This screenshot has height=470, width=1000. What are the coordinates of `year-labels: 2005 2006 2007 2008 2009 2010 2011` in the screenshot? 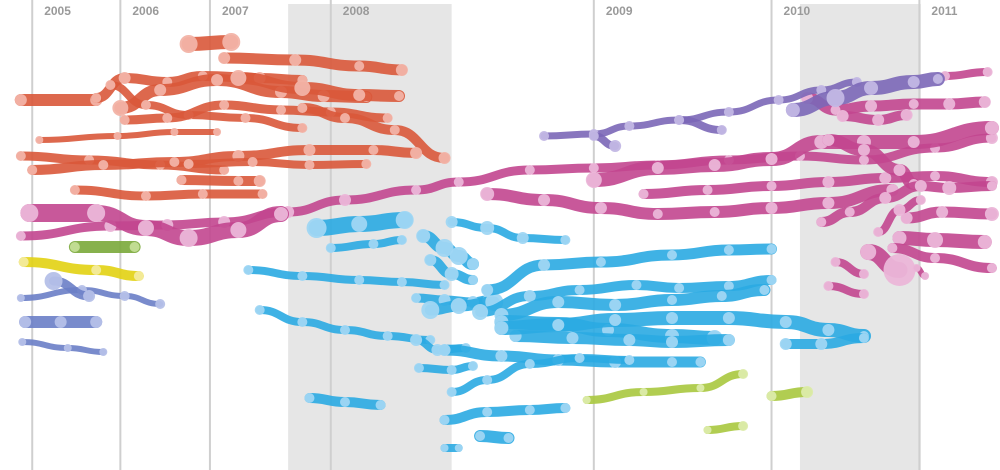 It's located at (501, 11).